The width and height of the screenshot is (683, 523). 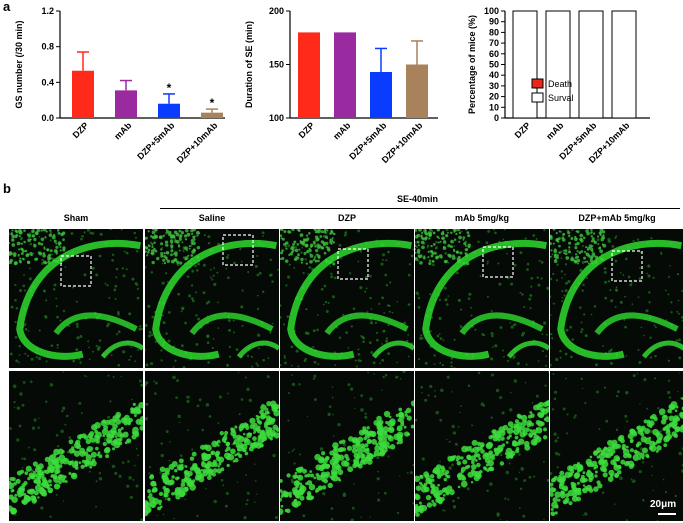 I want to click on y-tick-label: 0.0, so click(x=47, y=118).